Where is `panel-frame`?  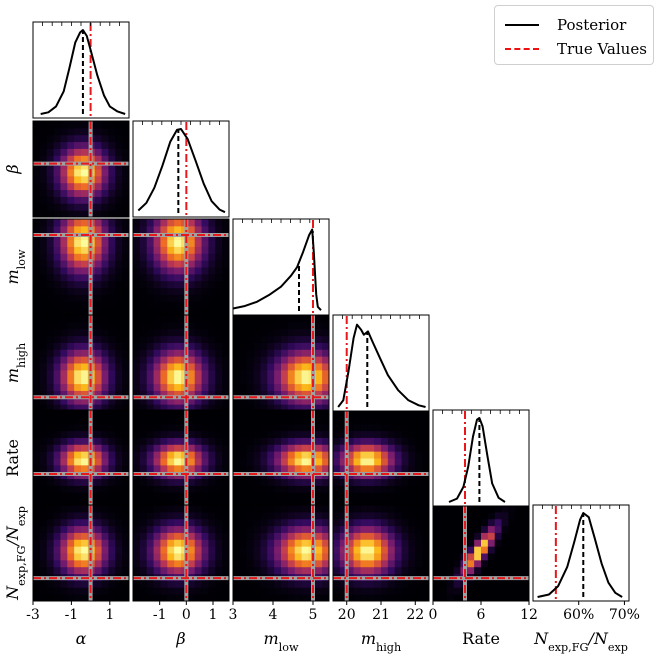 panel-frame is located at coordinates (181, 553).